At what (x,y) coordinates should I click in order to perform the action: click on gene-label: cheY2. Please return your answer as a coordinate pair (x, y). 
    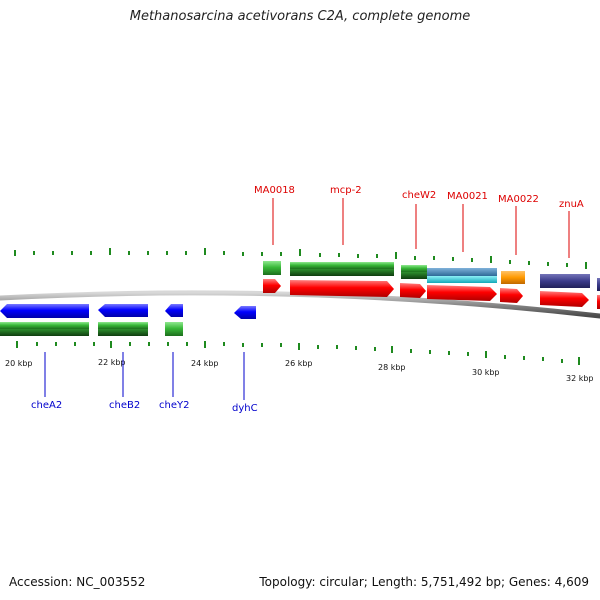
    Looking at the image, I should click on (174, 405).